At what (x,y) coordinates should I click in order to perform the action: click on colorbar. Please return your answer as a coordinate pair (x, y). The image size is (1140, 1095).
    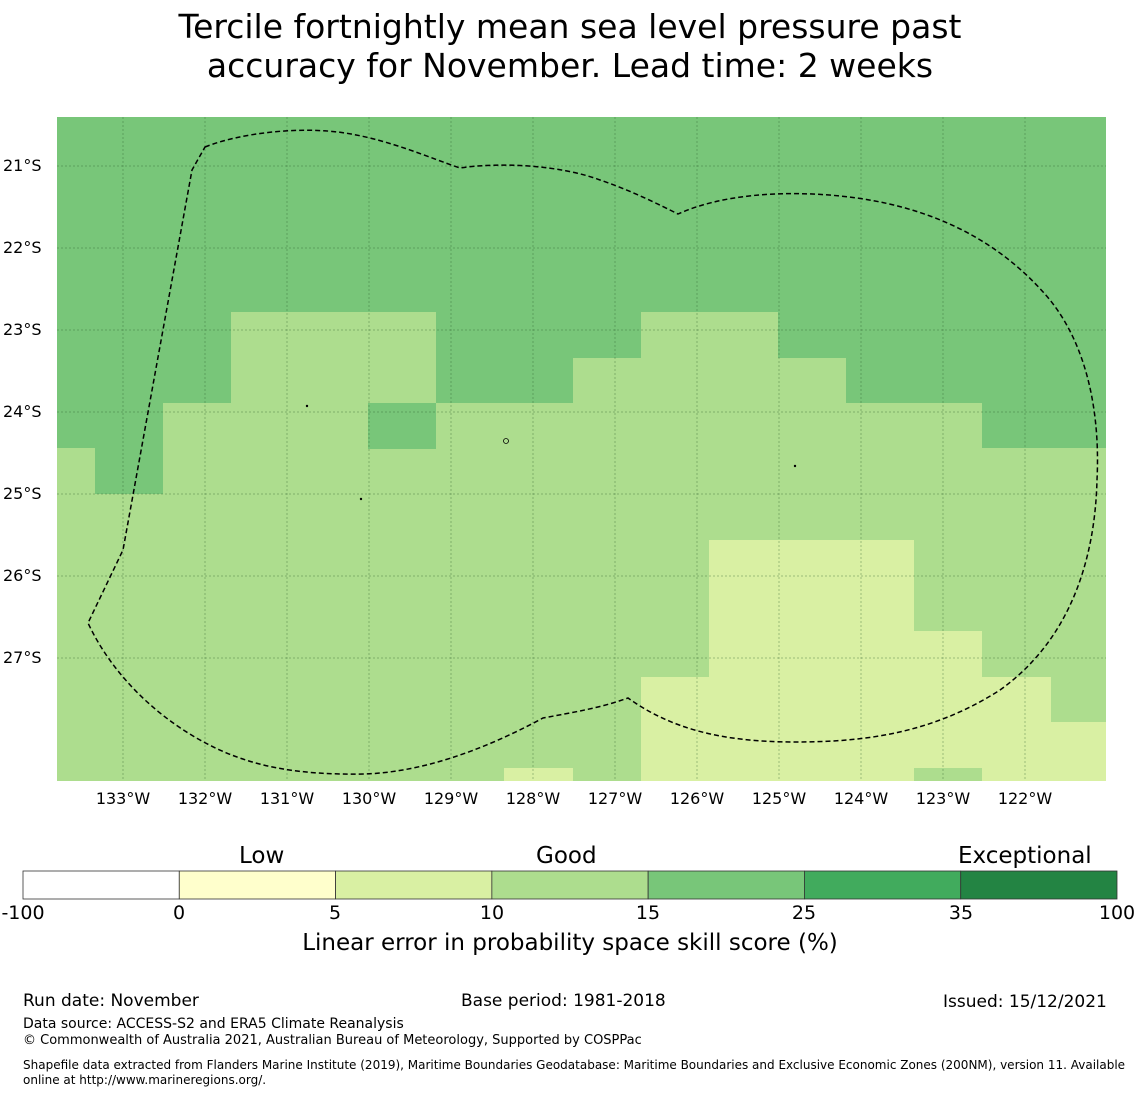
    Looking at the image, I should click on (570, 885).